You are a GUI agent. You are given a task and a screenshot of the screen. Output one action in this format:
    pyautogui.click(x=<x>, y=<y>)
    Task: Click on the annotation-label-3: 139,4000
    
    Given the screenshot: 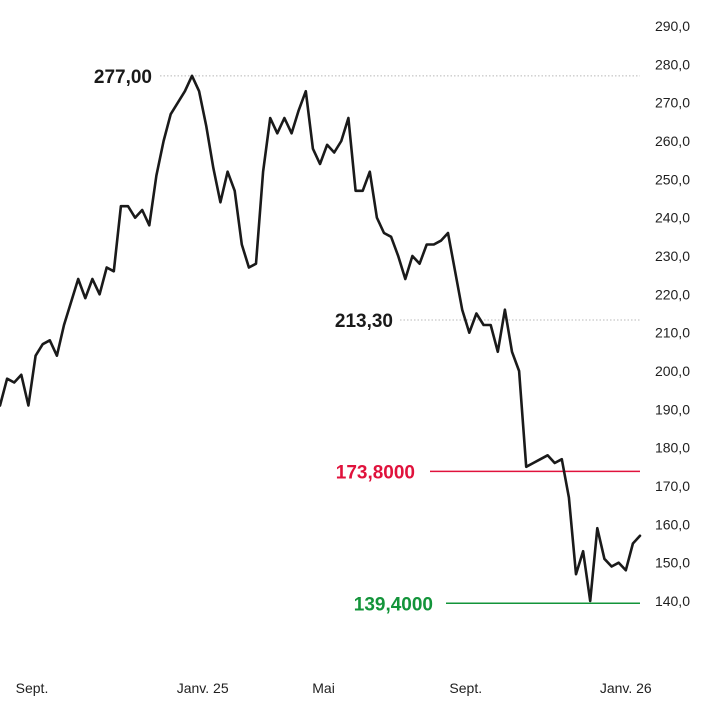 What is the action you would take?
    pyautogui.click(x=393, y=604)
    